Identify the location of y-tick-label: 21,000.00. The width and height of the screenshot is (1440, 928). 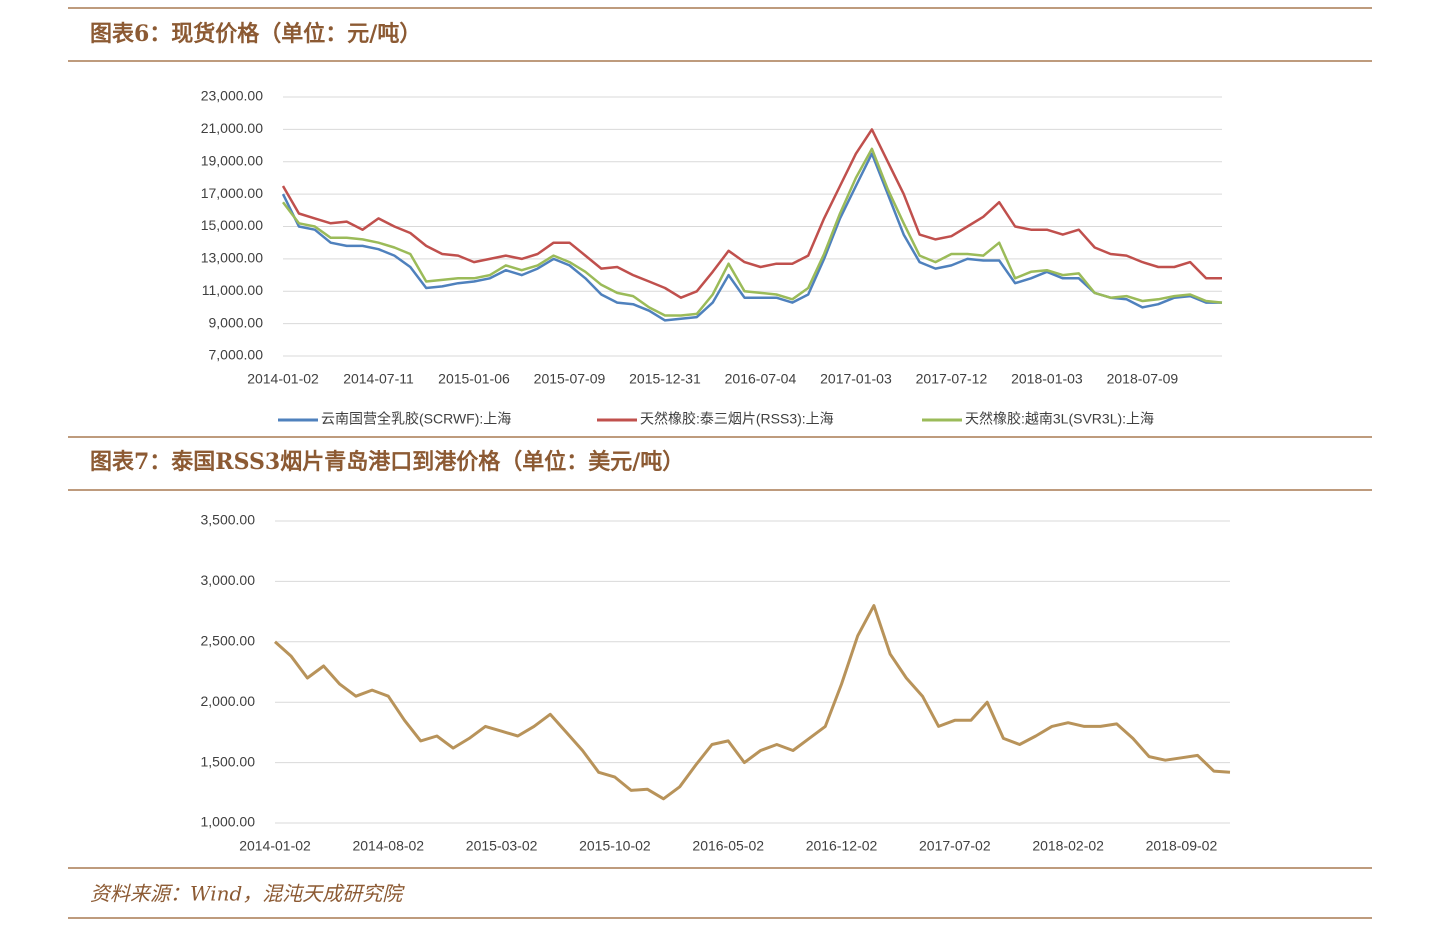
(232, 128).